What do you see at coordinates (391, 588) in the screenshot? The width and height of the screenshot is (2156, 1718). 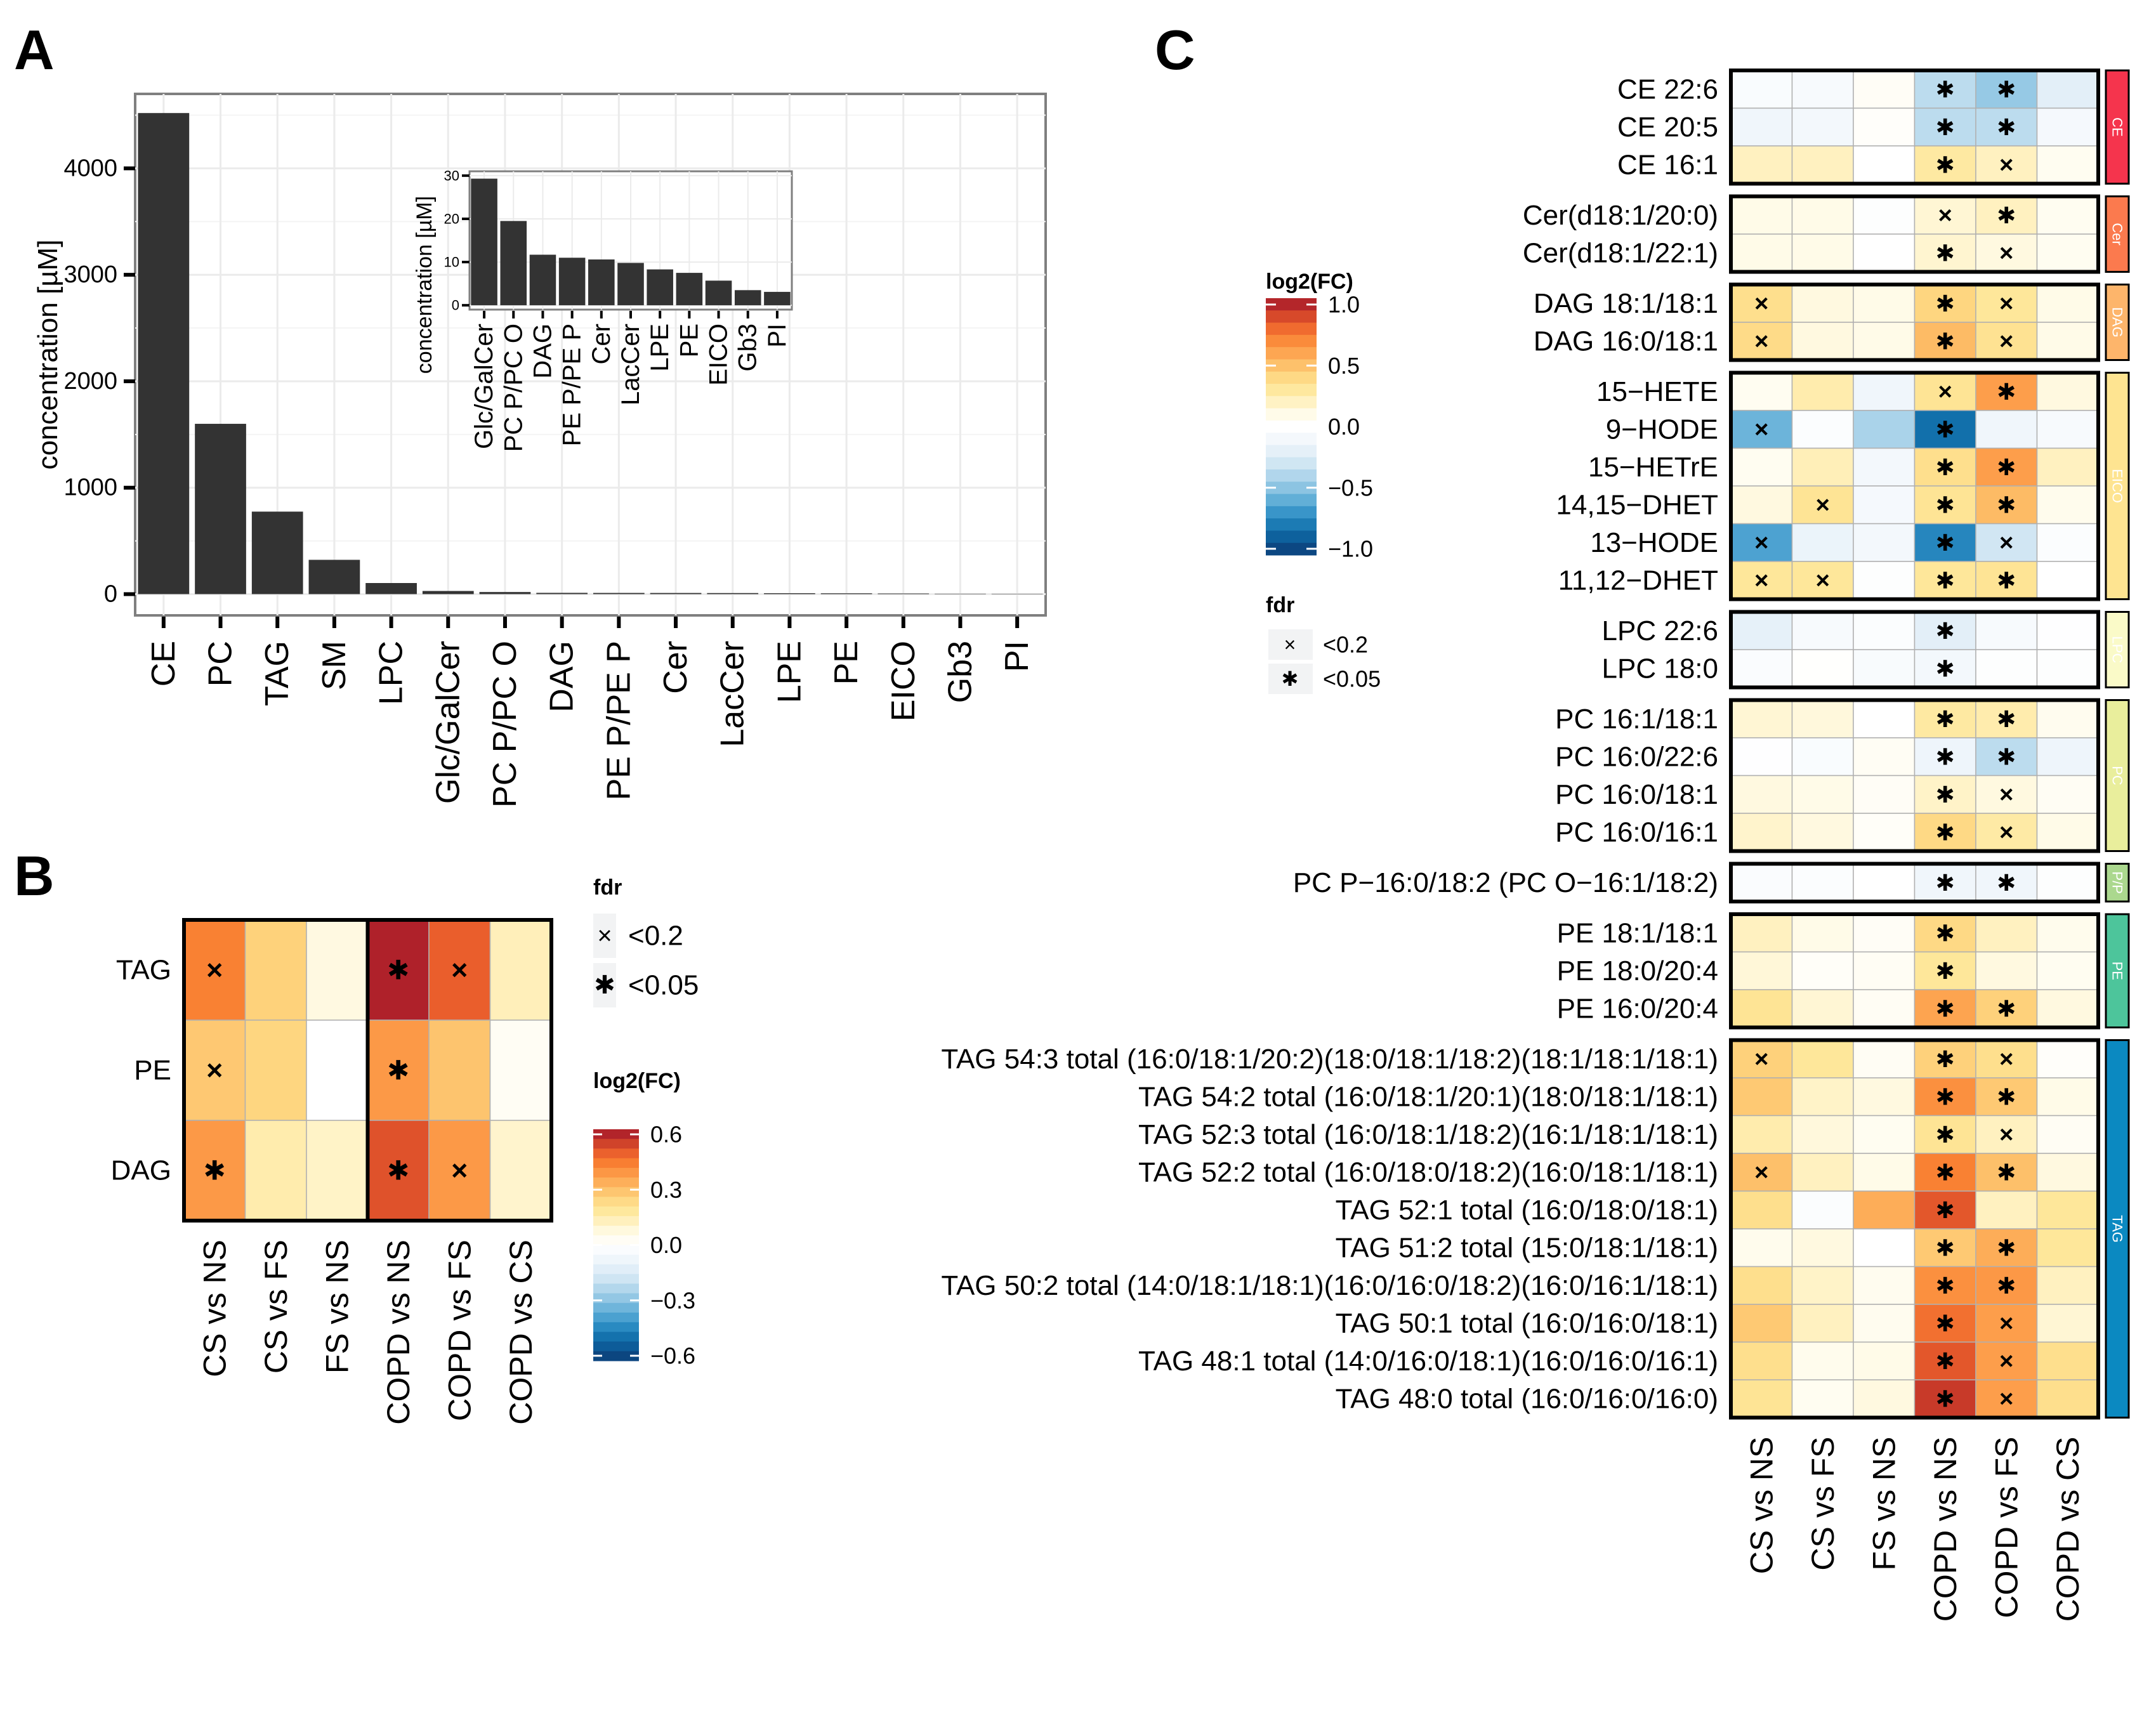 I see `bar-lpc` at bounding box center [391, 588].